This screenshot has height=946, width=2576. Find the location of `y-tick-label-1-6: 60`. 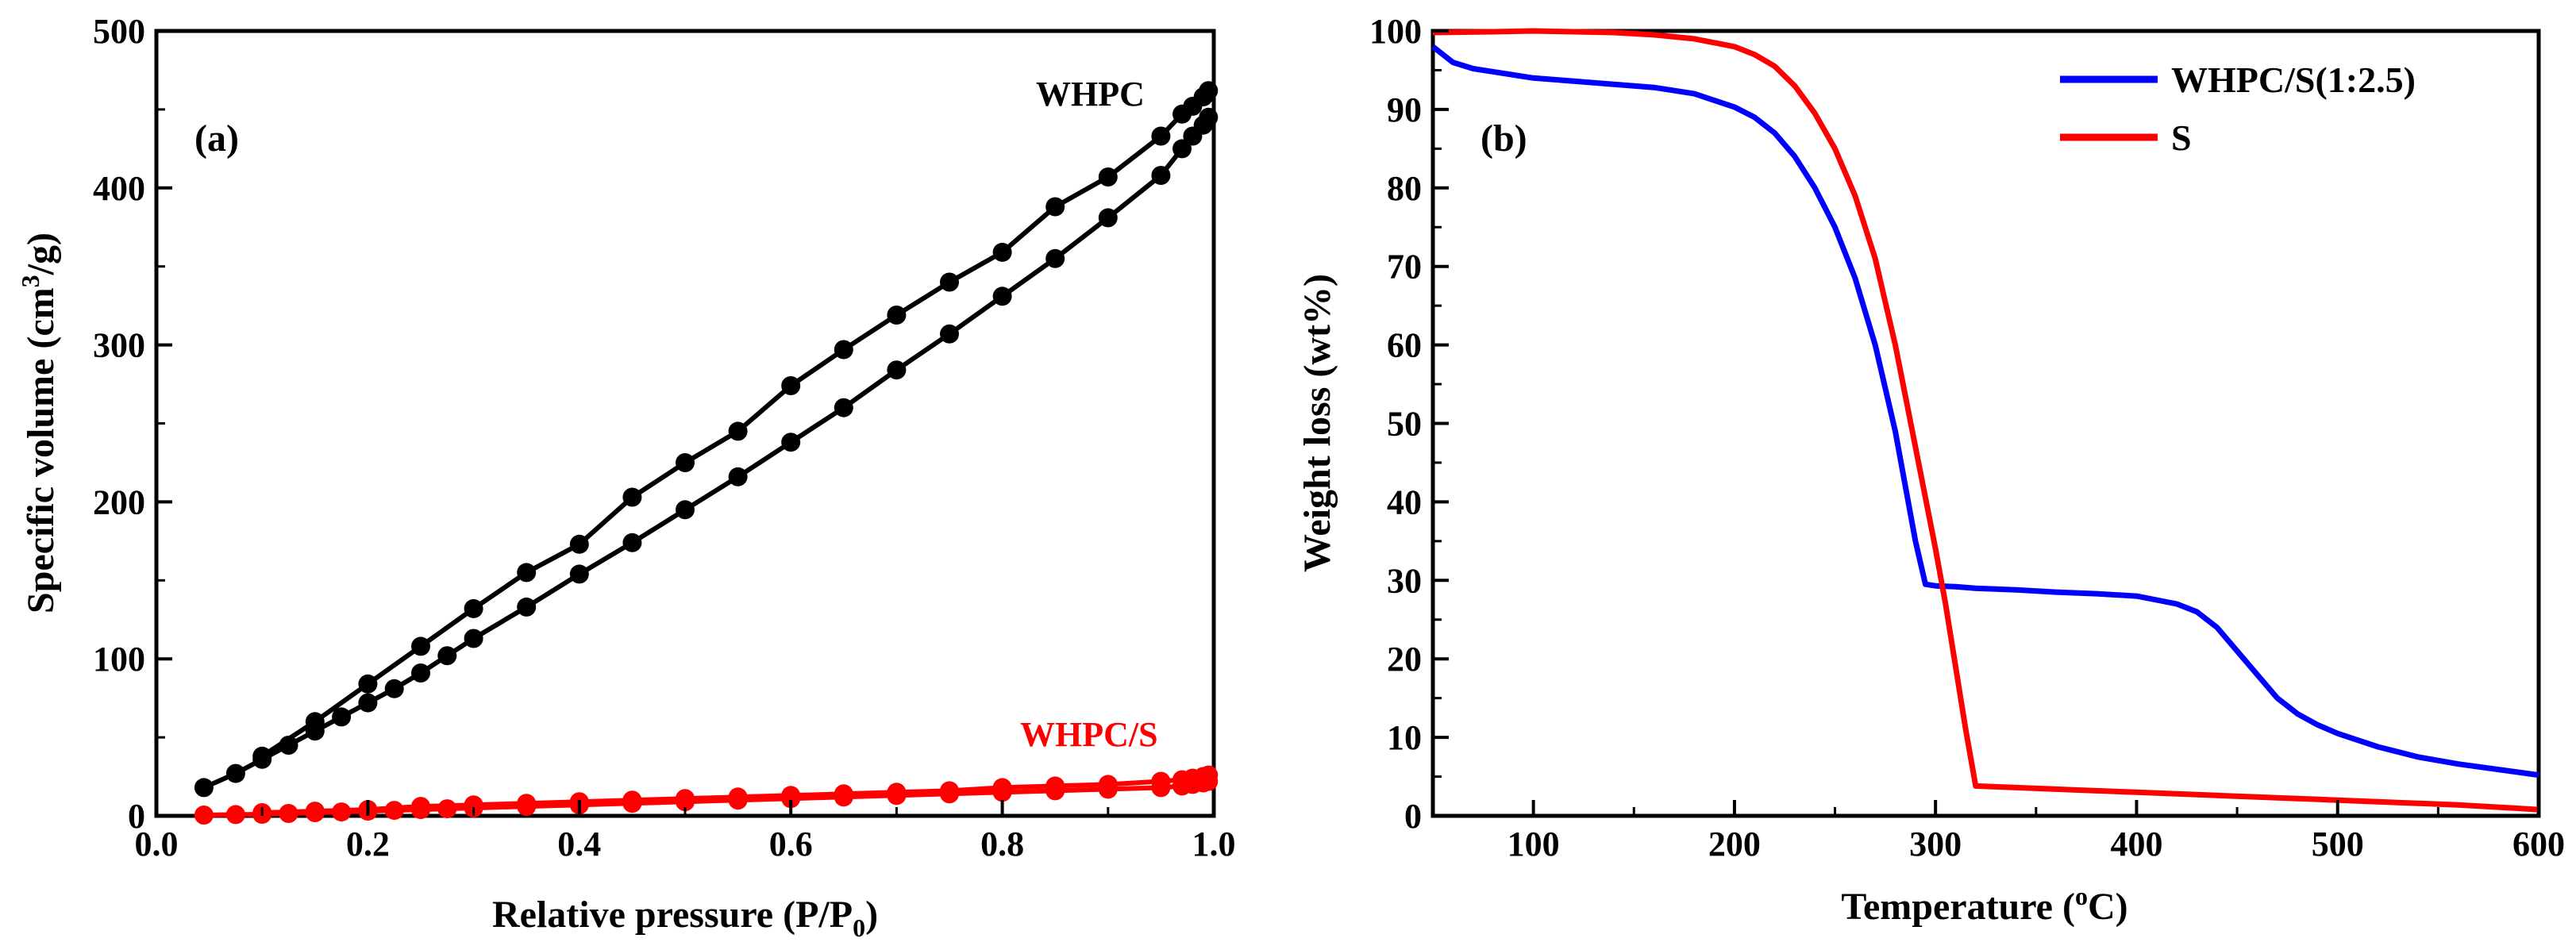

y-tick-label-1-6: 60 is located at coordinates (1404, 345).